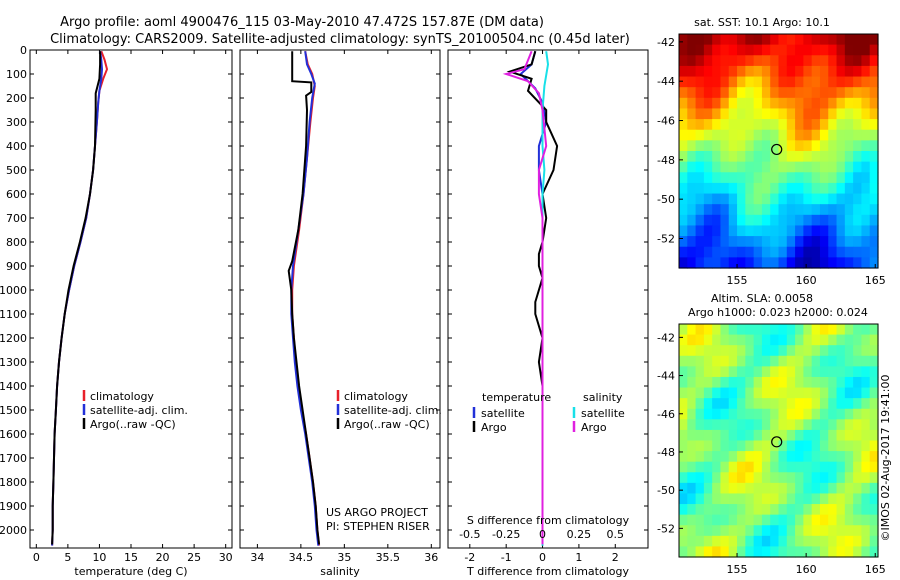 The image size is (900, 580). What do you see at coordinates (23, 50) in the screenshot?
I see `y-tick-label: 0` at bounding box center [23, 50].